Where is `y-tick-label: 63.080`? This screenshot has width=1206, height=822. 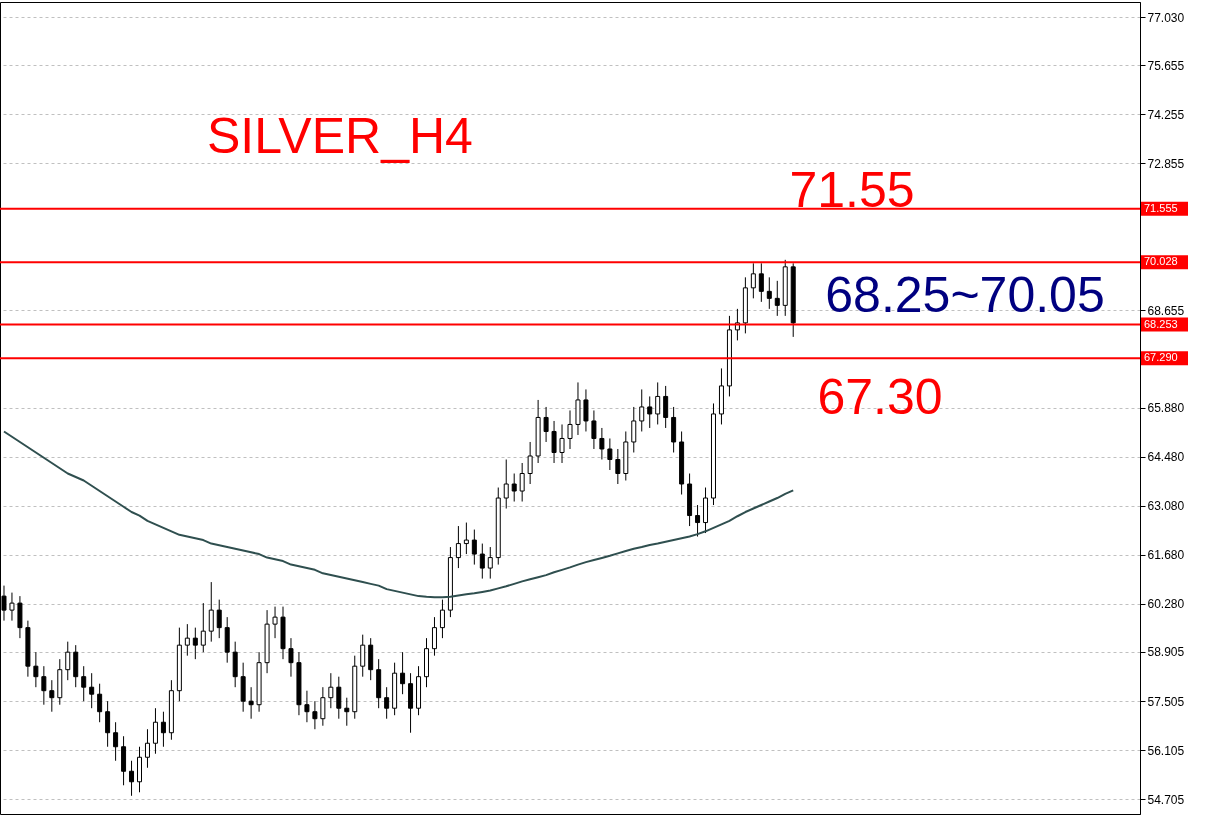
y-tick-label: 63.080 is located at coordinates (1166, 506).